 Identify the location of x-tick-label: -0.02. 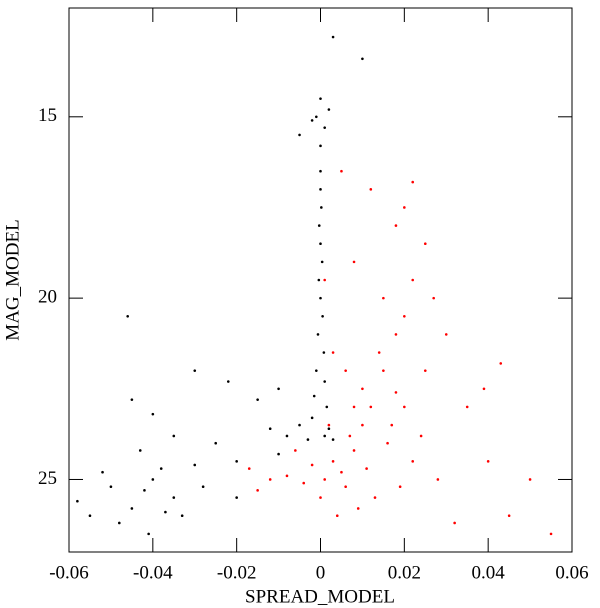
(237, 572).